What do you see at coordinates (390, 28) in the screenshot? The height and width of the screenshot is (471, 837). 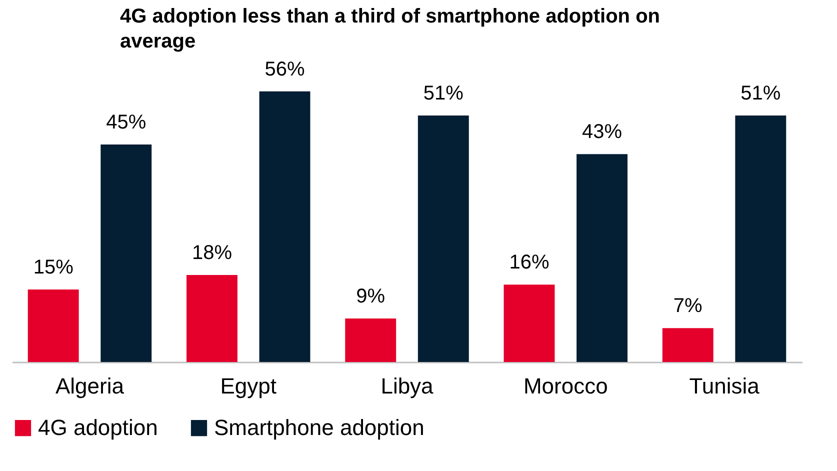 I see `chart-title: 4G adoption less than a third of smartphone adoption on average` at bounding box center [390, 28].